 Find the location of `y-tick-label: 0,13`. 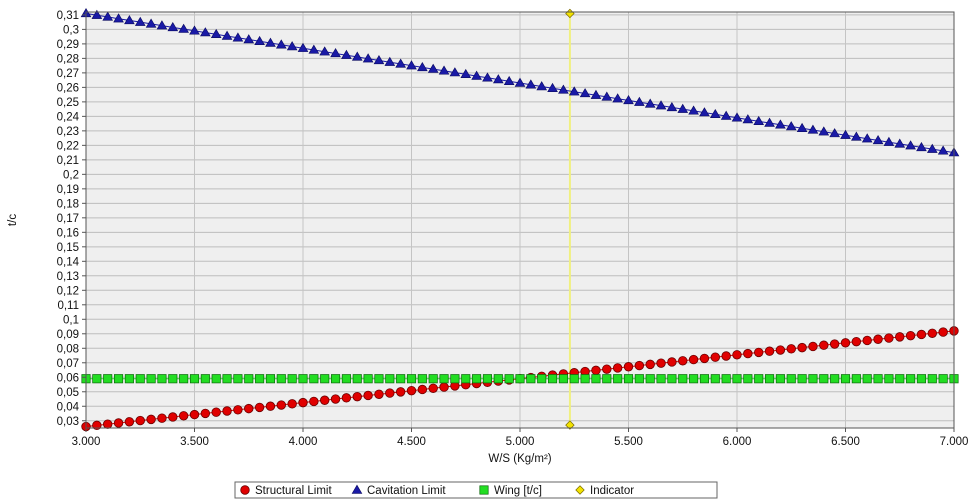

y-tick-label: 0,13 is located at coordinates (68, 277).